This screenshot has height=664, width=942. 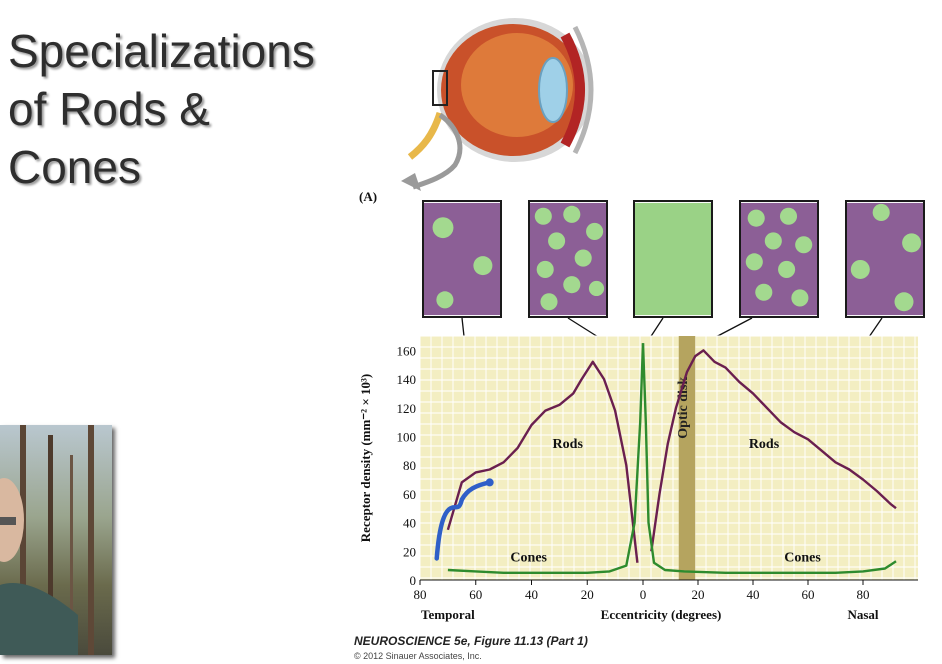 What do you see at coordinates (368, 196) in the screenshot?
I see `panel-label: (A)` at bounding box center [368, 196].